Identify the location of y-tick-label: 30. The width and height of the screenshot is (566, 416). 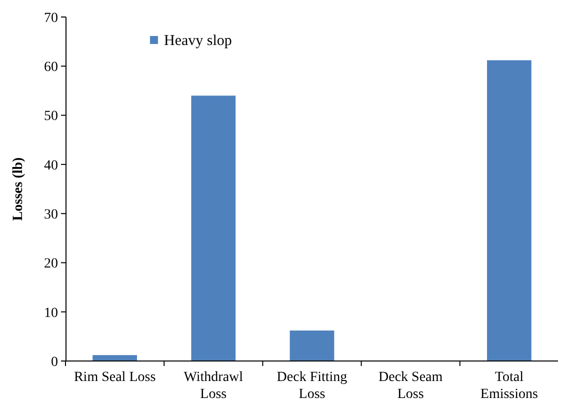
(51, 214).